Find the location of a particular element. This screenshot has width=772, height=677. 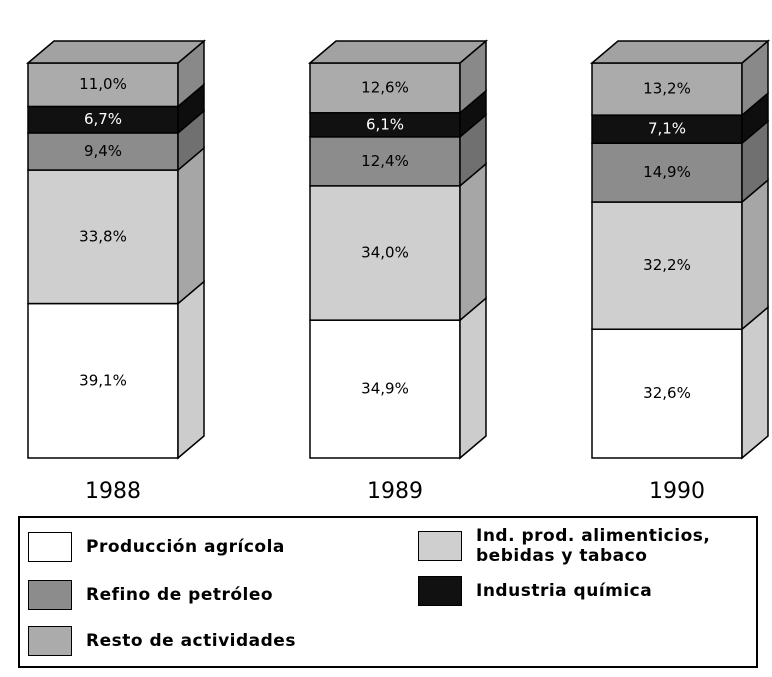

legend-label: Refino de petróleo is located at coordinates (180, 595).